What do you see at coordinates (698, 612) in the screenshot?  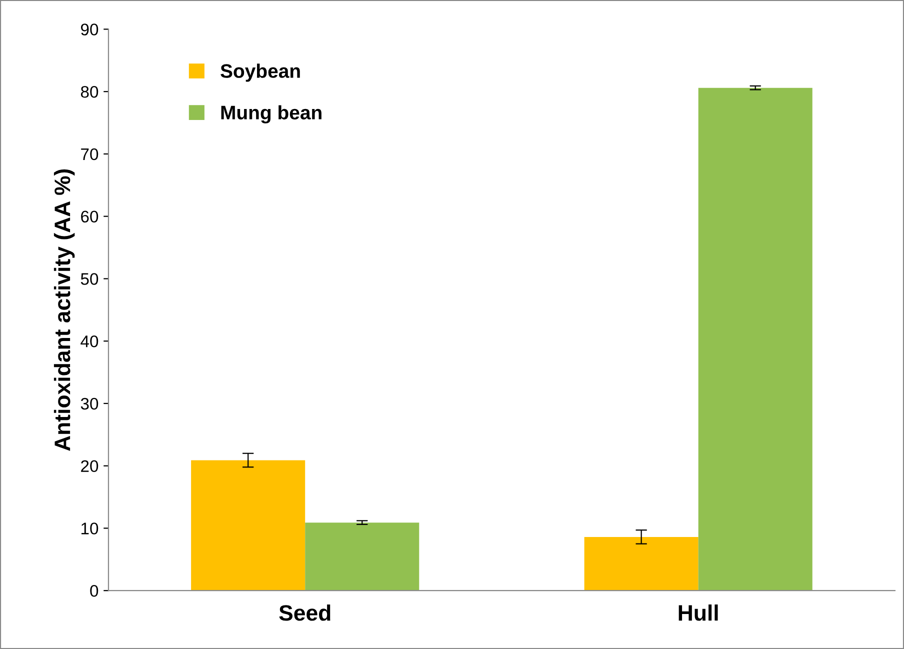 I see `x-tick-label: Hull` at bounding box center [698, 612].